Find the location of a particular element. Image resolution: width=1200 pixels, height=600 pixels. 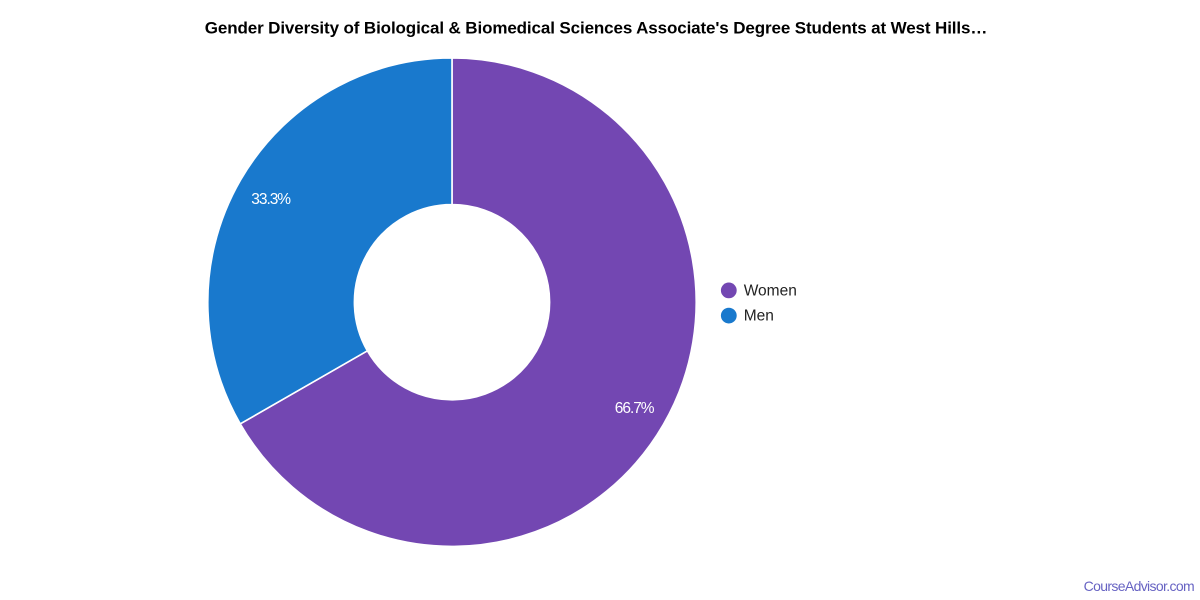

svg-text: 33.3% is located at coordinates (271, 199).